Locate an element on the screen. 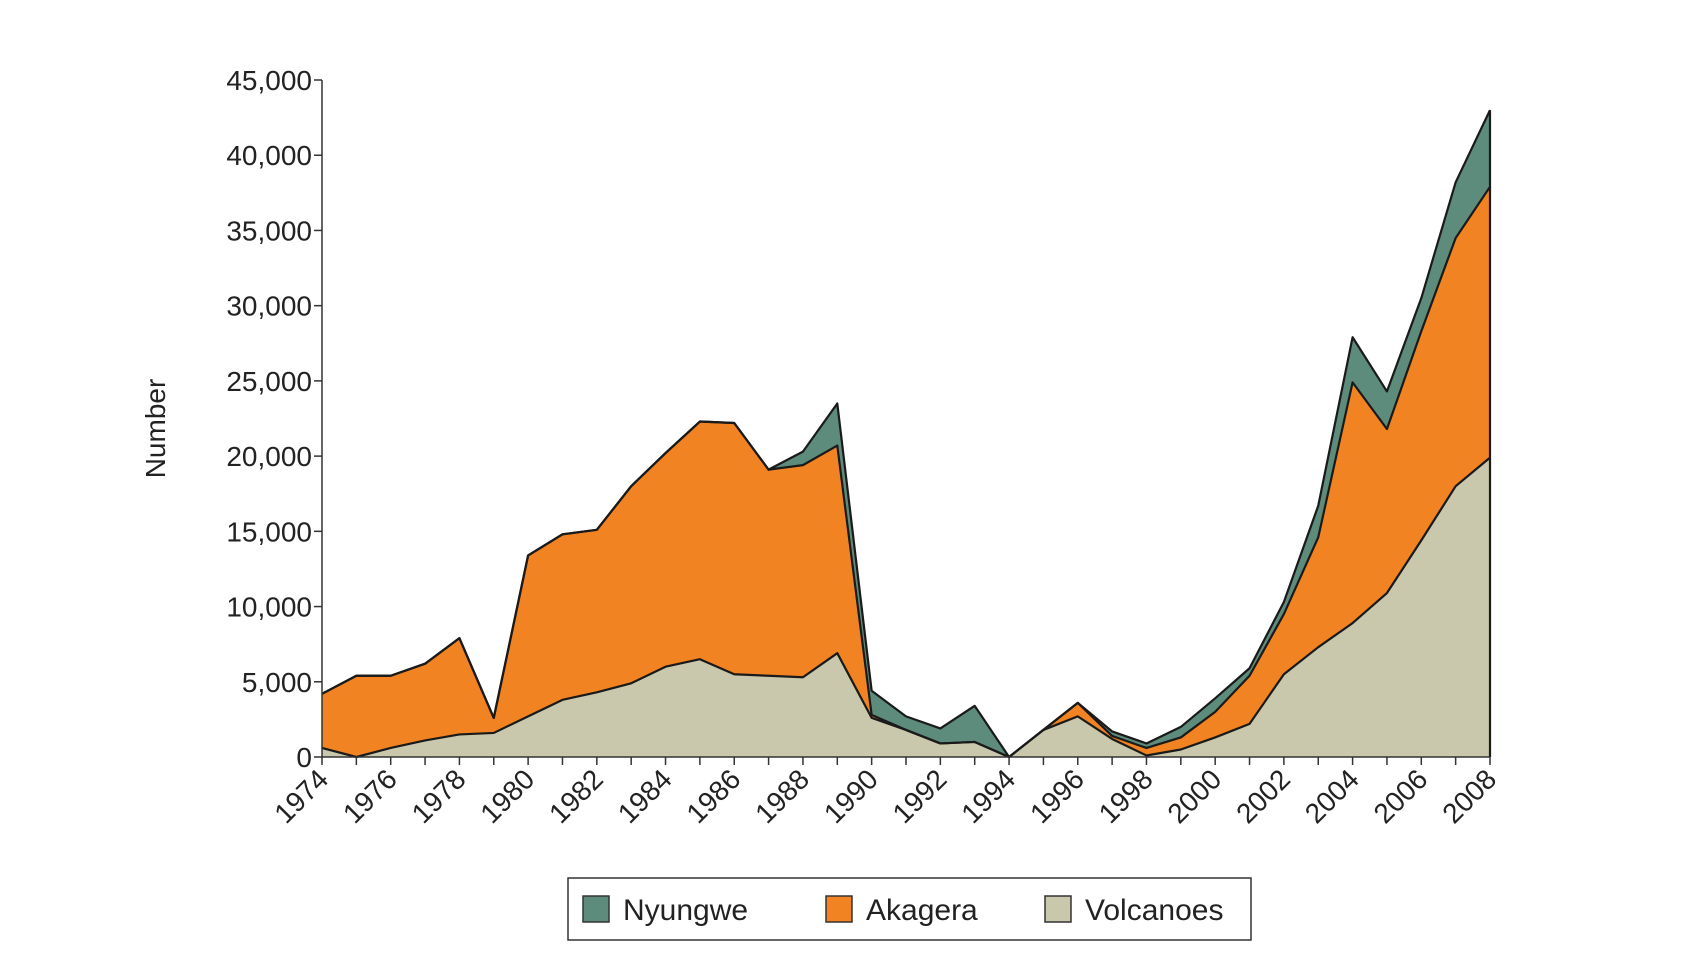  y-tick-label: 5,000 is located at coordinates (277, 682).